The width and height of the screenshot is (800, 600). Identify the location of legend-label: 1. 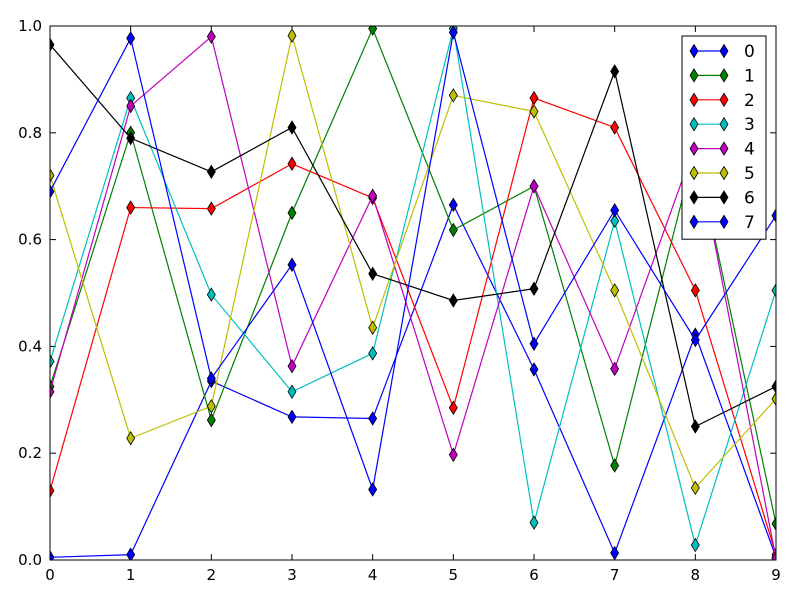
(749, 76).